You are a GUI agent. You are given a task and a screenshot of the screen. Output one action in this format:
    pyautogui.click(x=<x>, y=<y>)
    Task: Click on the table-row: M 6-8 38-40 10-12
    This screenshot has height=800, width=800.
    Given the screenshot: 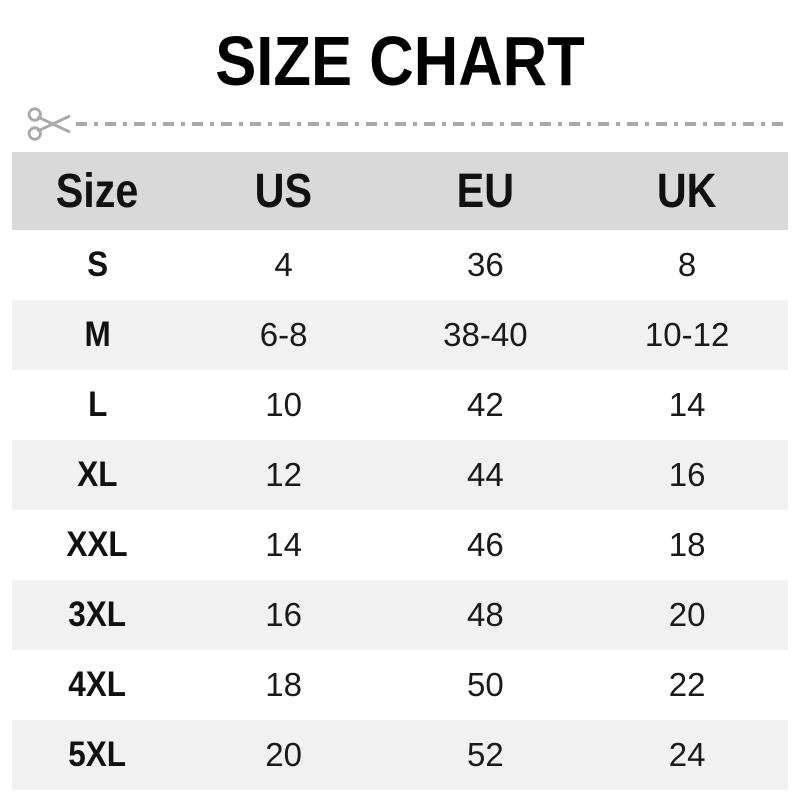 What is the action you would take?
    pyautogui.click(x=400, y=335)
    